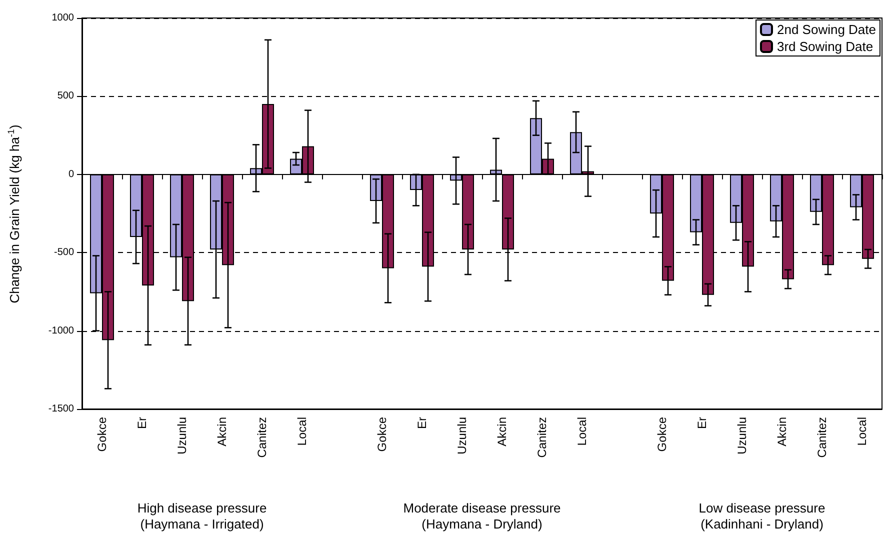 The image size is (884, 540). I want to click on y-tick-label: 0, so click(71, 174).